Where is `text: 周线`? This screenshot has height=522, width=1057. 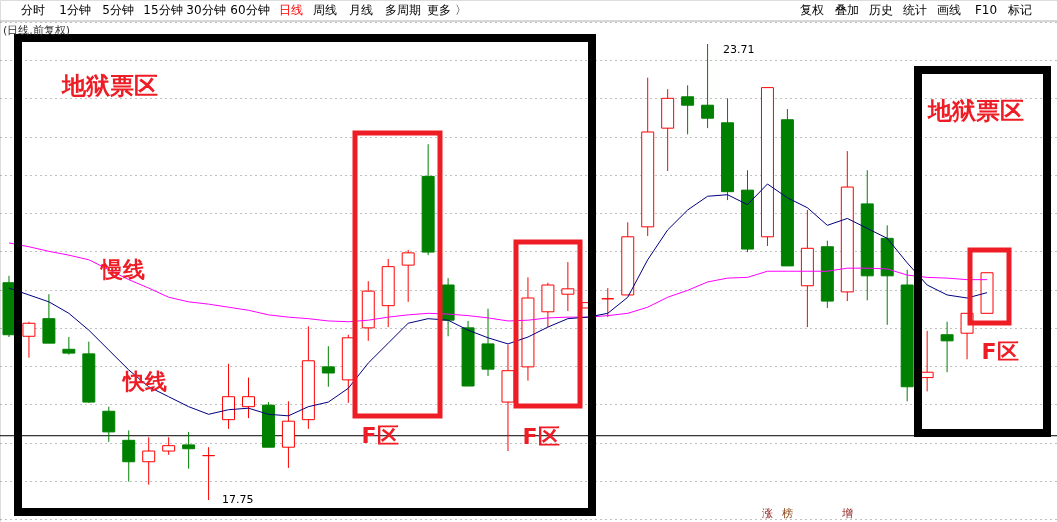
text: 周线 is located at coordinates (325, 10).